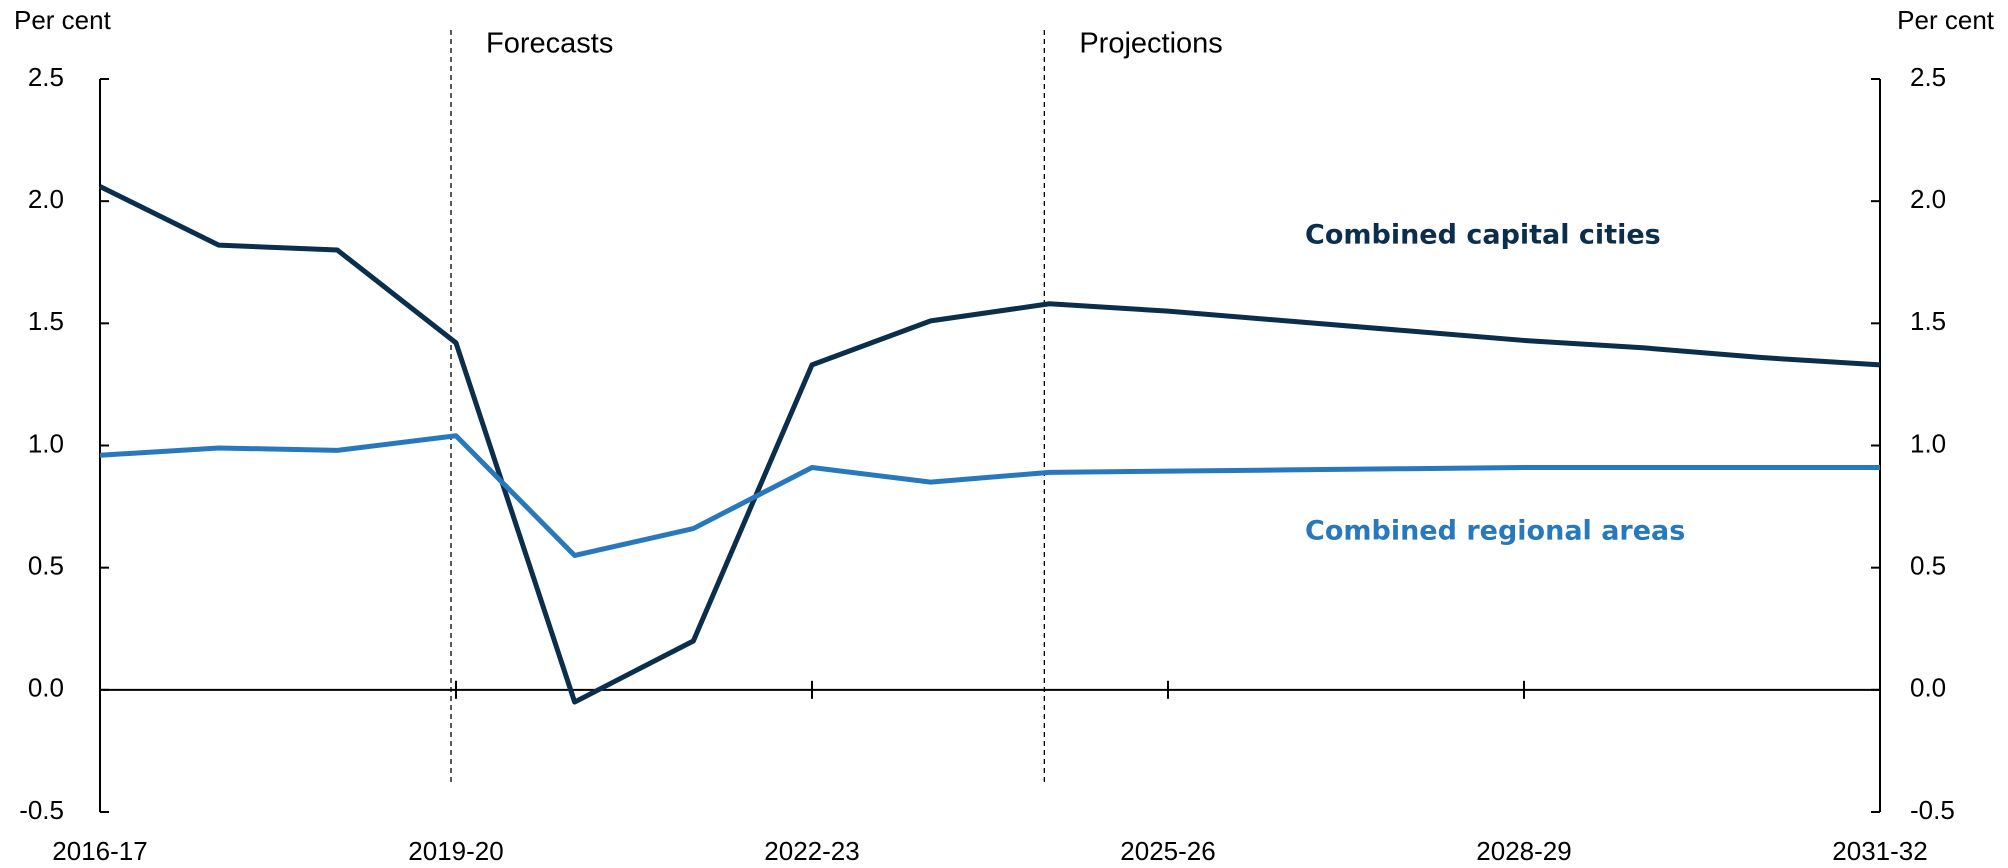 The width and height of the screenshot is (2008, 868). Describe the element at coordinates (811, 851) in the screenshot. I see `x-tick-label: 2022-23` at that location.